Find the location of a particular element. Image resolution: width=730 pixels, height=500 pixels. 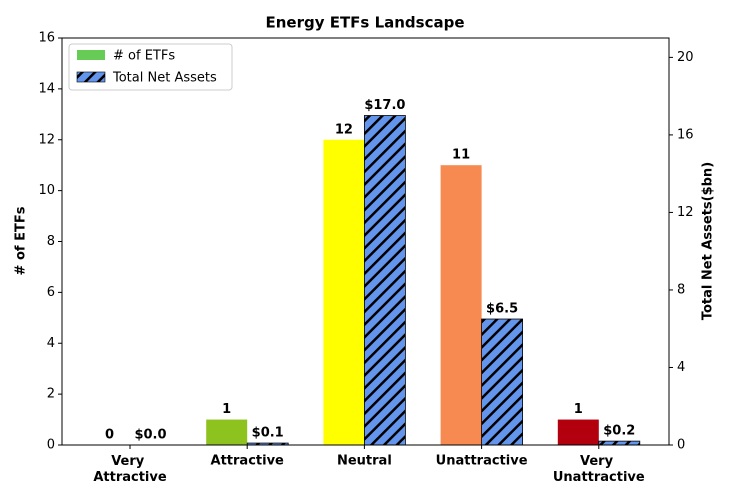

data-label: $17.0 is located at coordinates (384, 105).